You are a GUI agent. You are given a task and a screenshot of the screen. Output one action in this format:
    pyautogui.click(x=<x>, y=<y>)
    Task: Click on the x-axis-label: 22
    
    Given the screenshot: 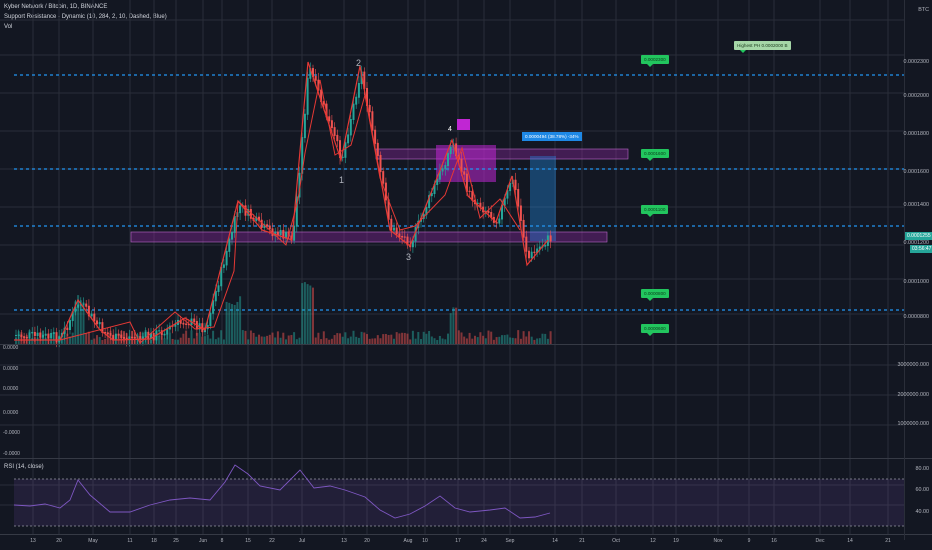 What is the action you would take?
    pyautogui.click(x=272, y=541)
    